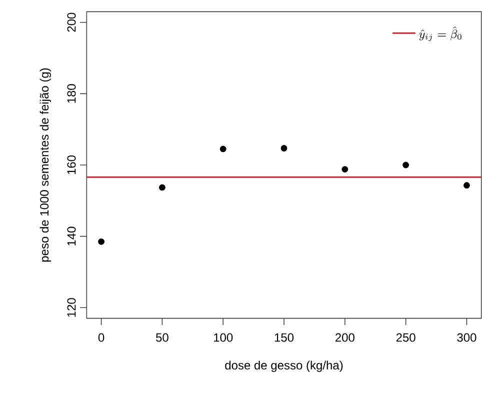  What do you see at coordinates (345, 337) in the screenshot?
I see `x-tick-label: 200` at bounding box center [345, 337].